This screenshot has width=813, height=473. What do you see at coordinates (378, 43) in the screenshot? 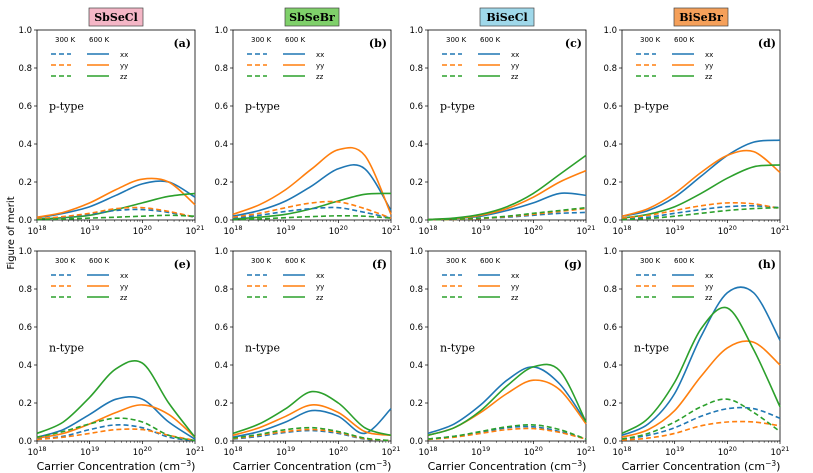
I see `panel-label: (b)` at bounding box center [378, 43].